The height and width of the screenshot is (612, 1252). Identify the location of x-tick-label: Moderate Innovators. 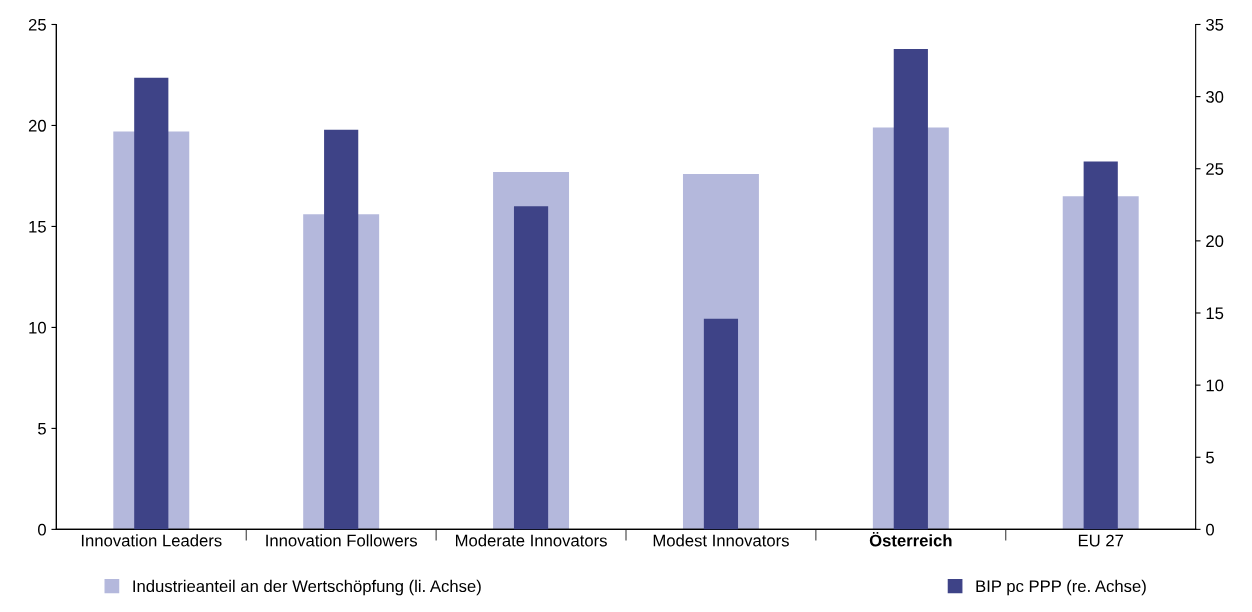
(531, 540).